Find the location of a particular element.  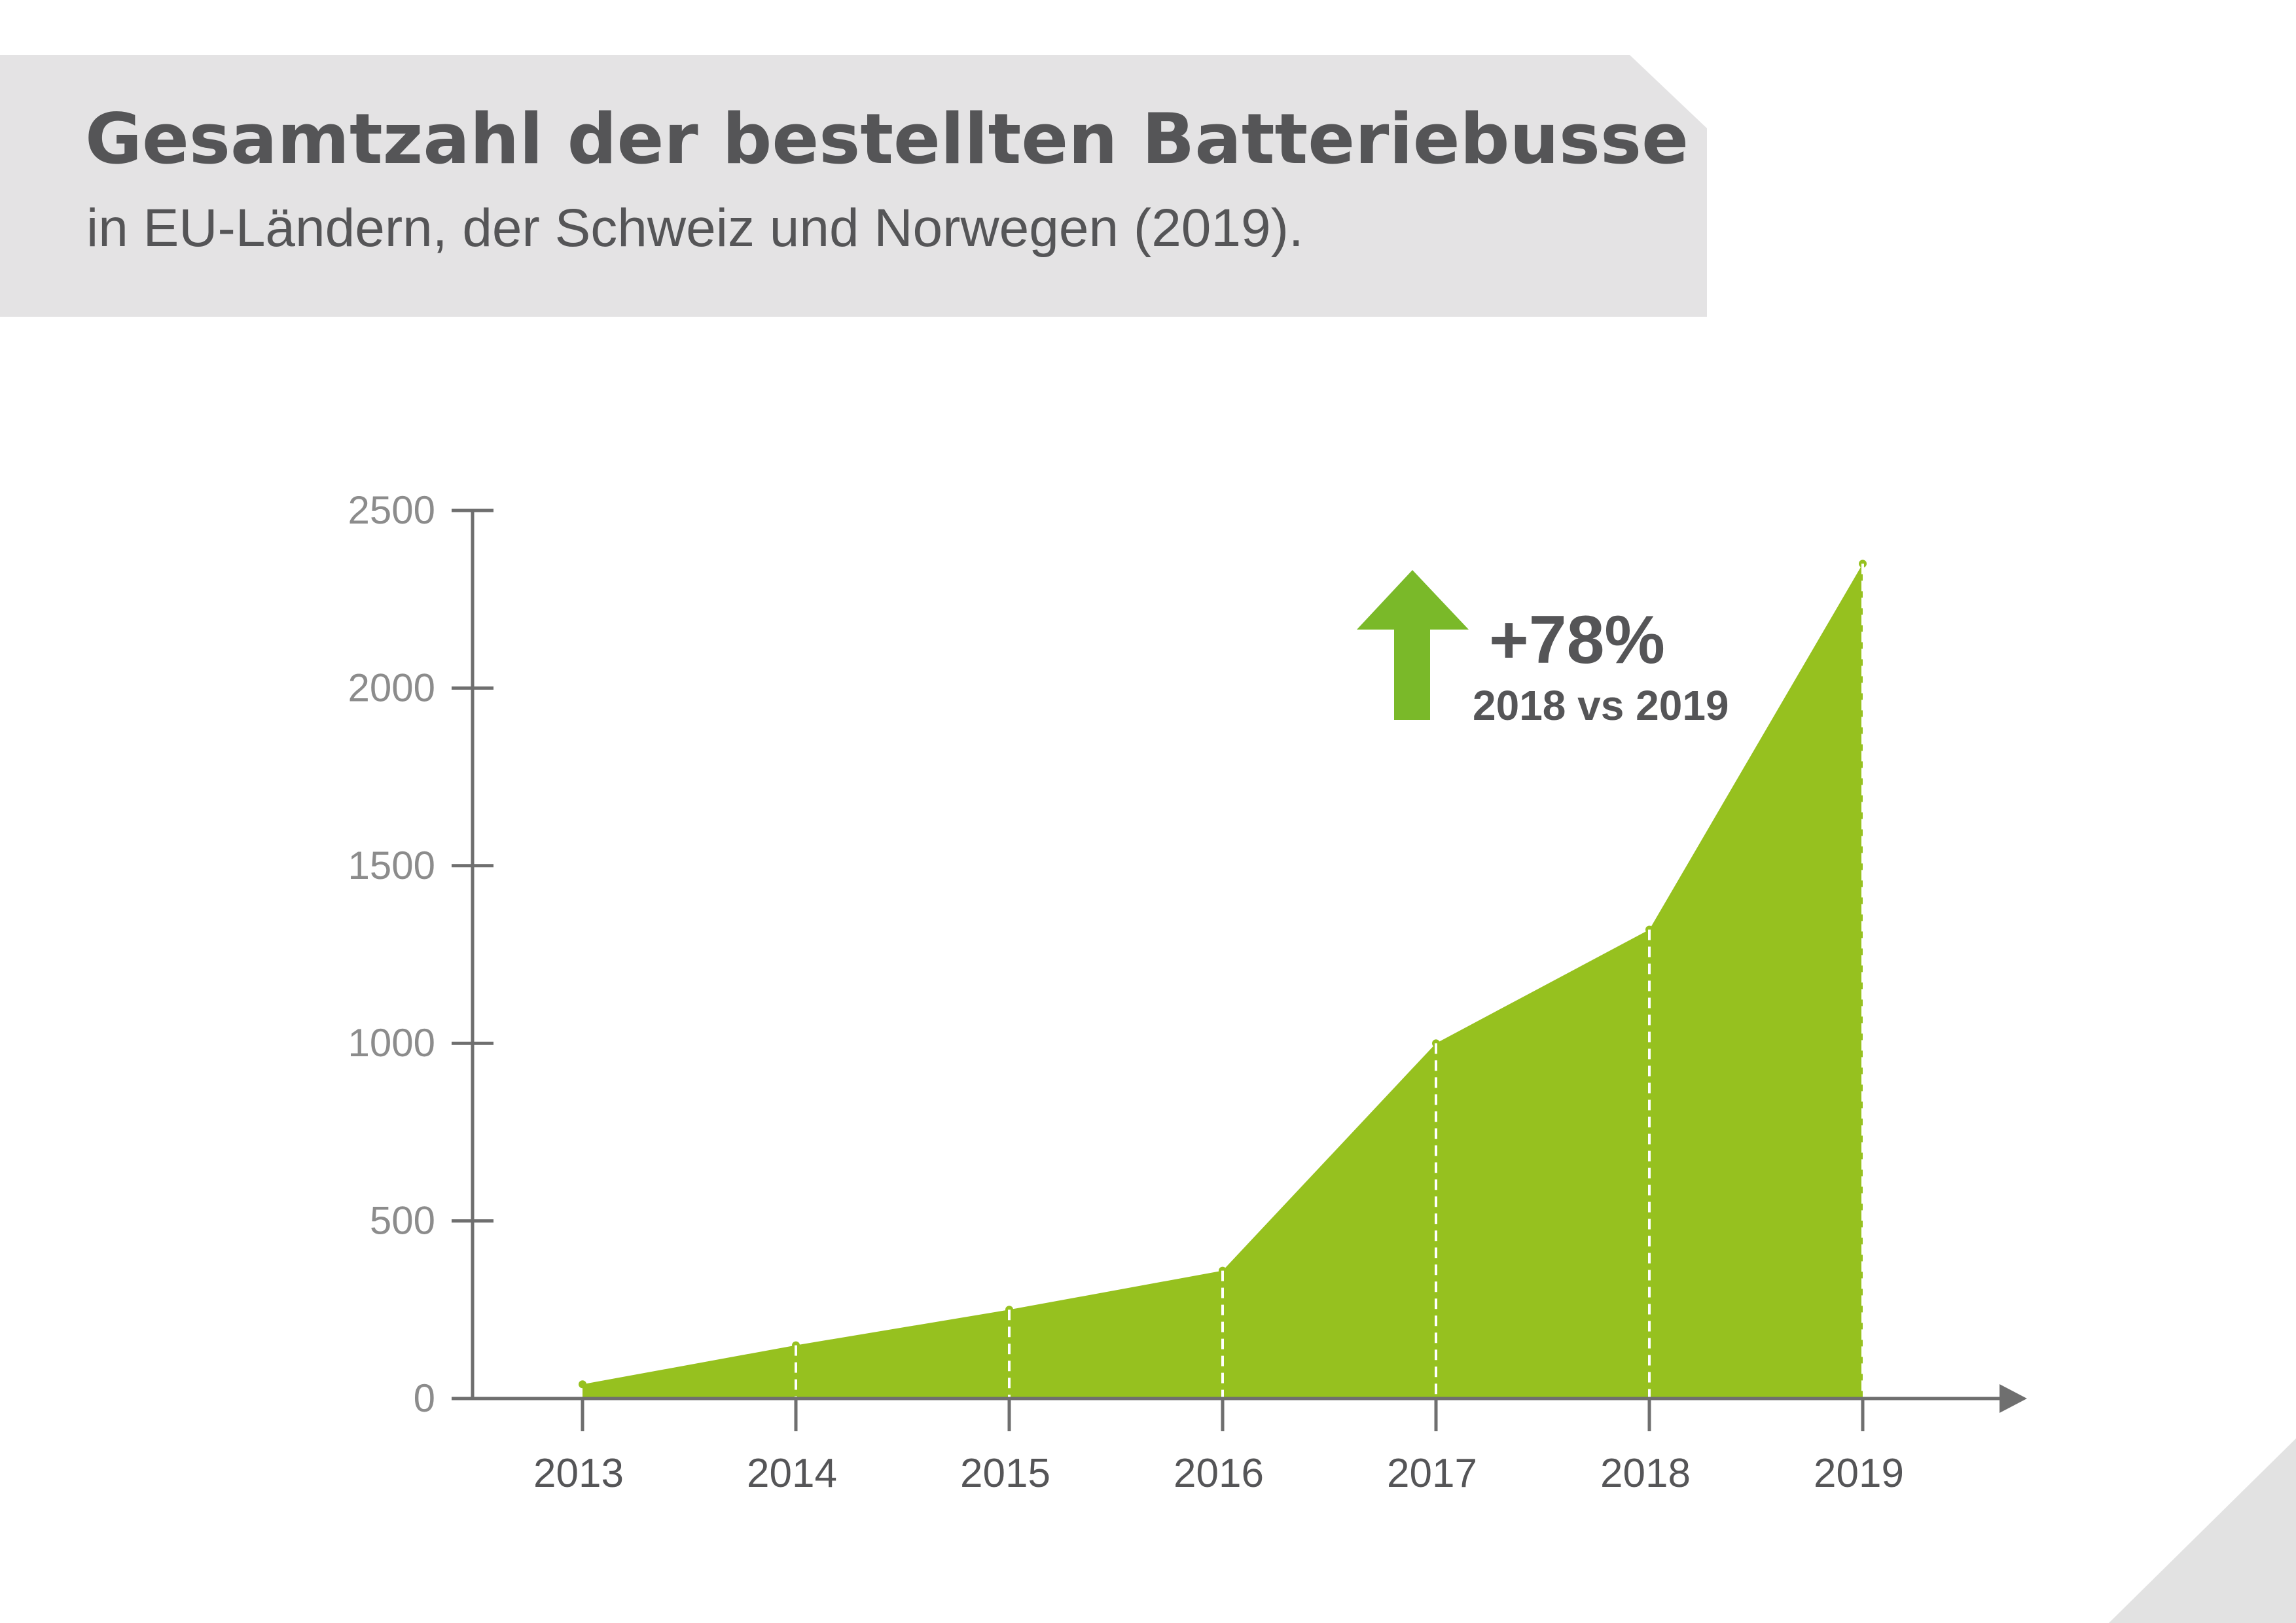

growth-value: +78% is located at coordinates (1577, 640).